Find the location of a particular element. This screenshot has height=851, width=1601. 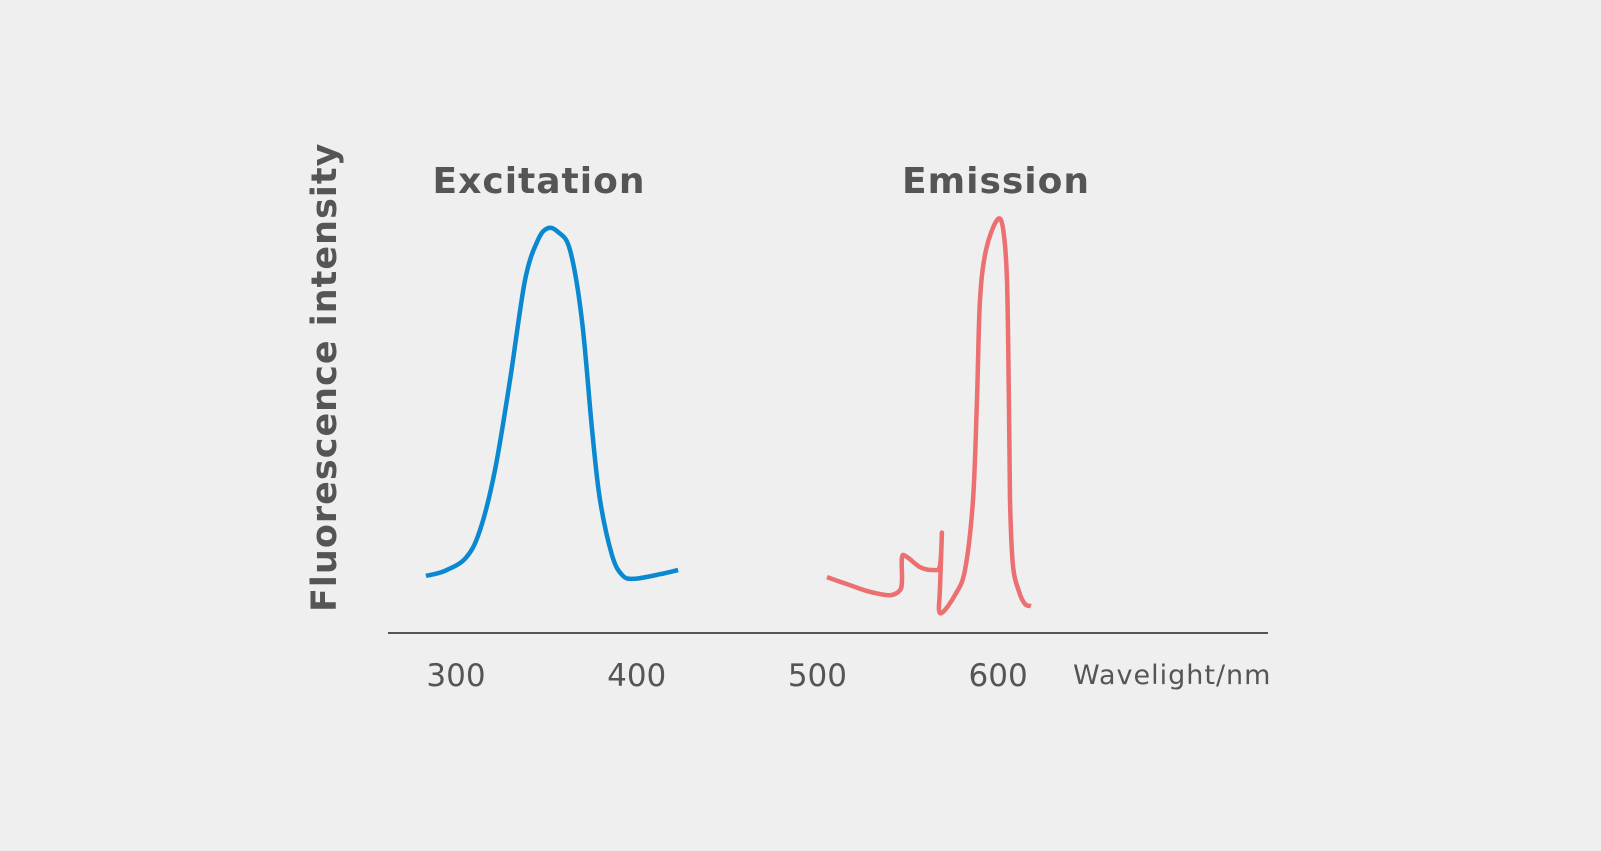

x-axis-label: Wavelight/nm is located at coordinates (1172, 675).